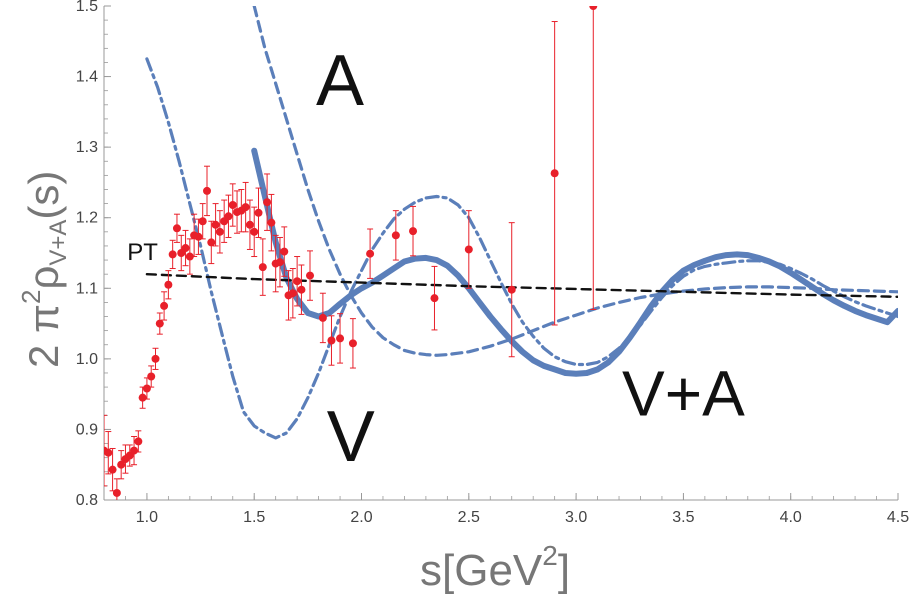 This screenshot has height=594, width=914. Describe the element at coordinates (576, 517) in the screenshot. I see `x-tick-label: 3.0` at that location.